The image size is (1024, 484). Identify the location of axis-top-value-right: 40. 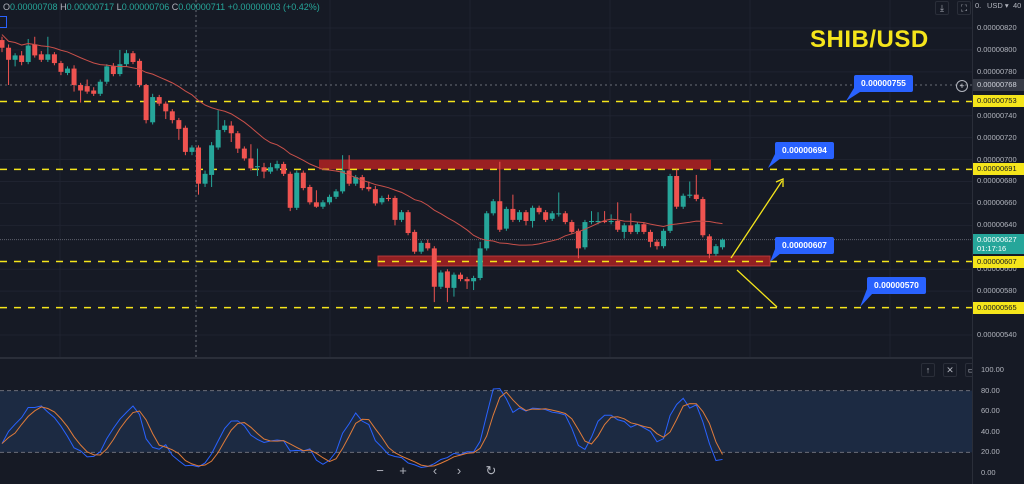
(1017, 5).